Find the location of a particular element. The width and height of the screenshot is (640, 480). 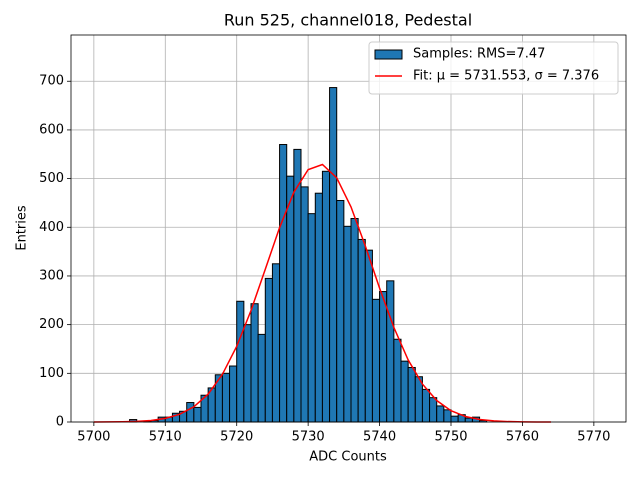

y-axis-label: Entries is located at coordinates (22, 228).